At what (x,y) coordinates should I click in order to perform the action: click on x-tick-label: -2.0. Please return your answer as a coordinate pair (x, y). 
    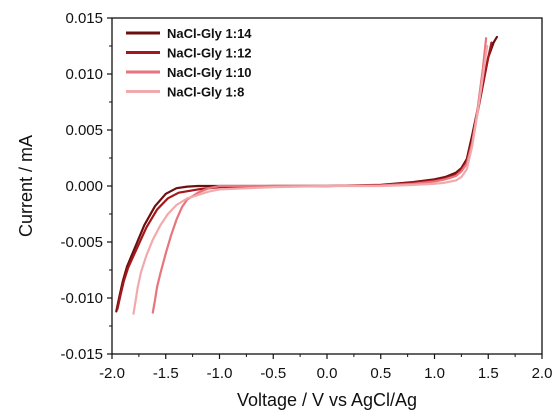
    Looking at the image, I should click on (112, 373).